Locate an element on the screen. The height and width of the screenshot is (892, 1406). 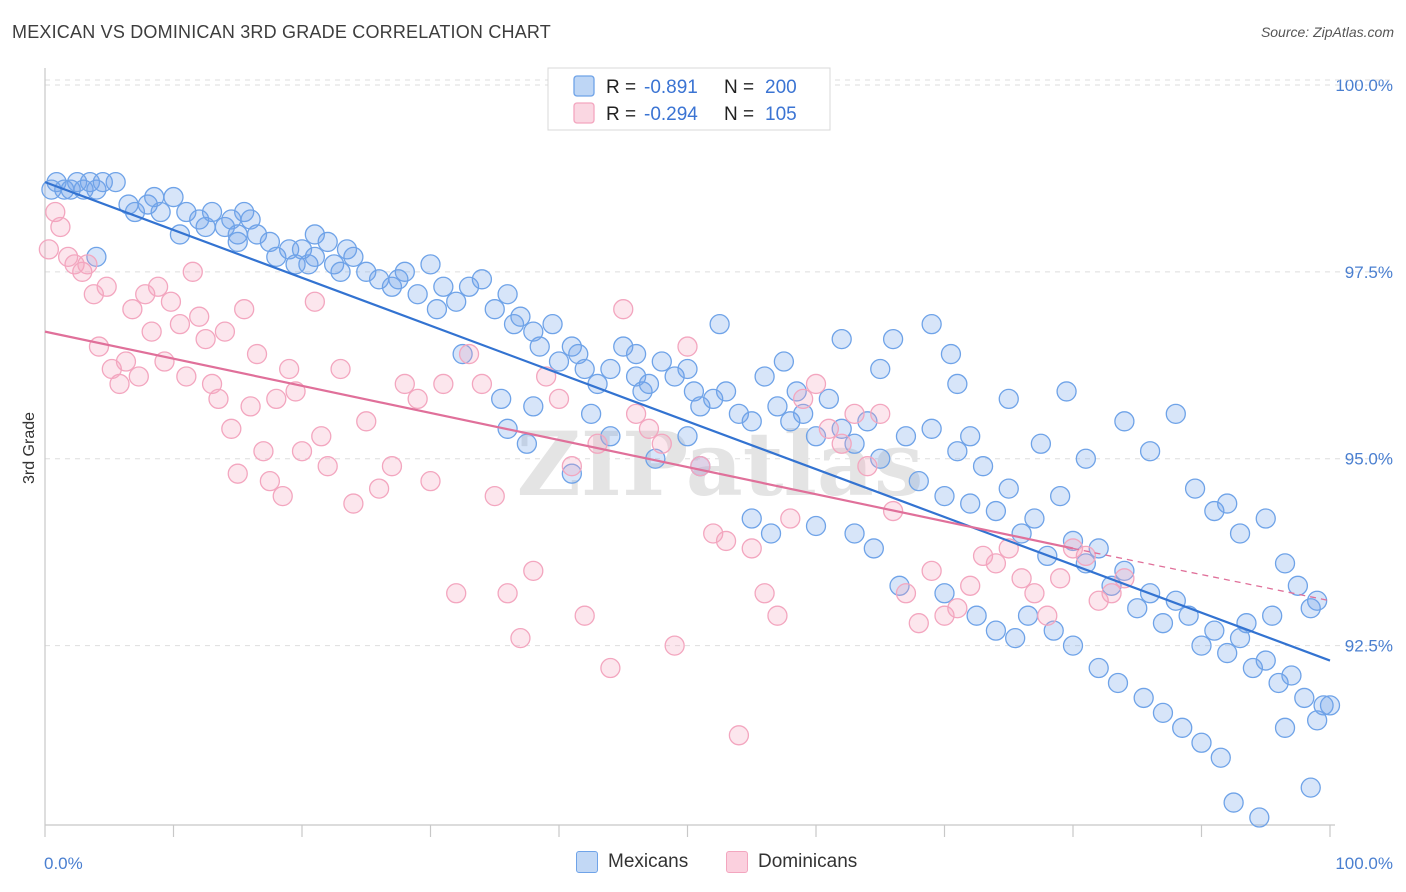
legend-item-mexicans: Mexicans is located at coordinates (632, 862).